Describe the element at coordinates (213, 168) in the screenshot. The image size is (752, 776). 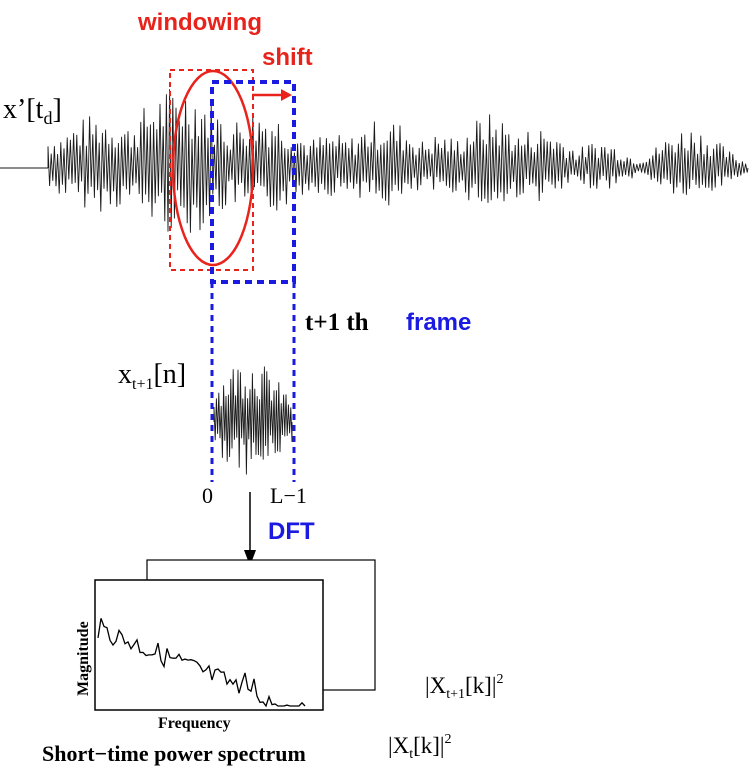
I see `window-function-ellipse` at that location.